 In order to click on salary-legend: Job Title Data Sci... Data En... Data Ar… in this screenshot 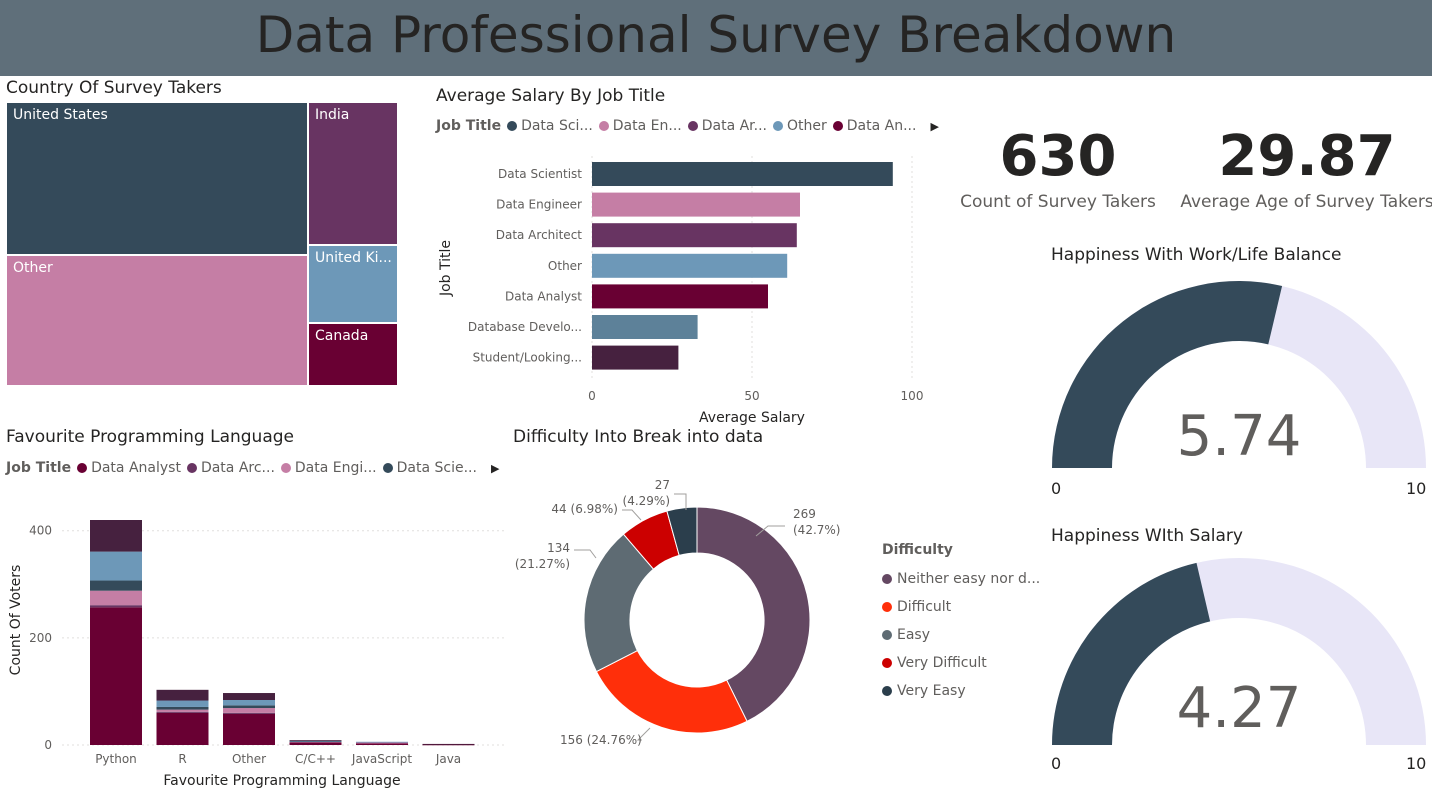, I will do `click(687, 126)`.